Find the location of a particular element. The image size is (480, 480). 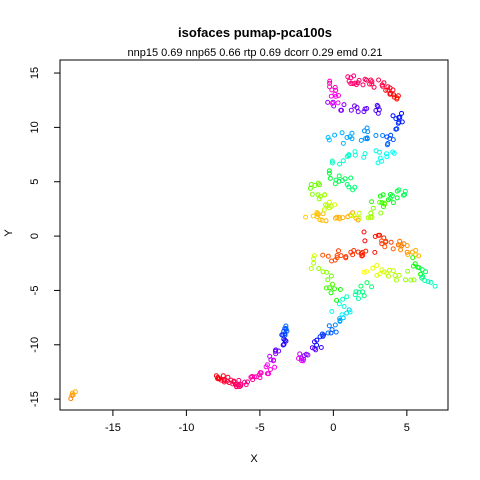

y-tick-label: -5 is located at coordinates (35, 291).